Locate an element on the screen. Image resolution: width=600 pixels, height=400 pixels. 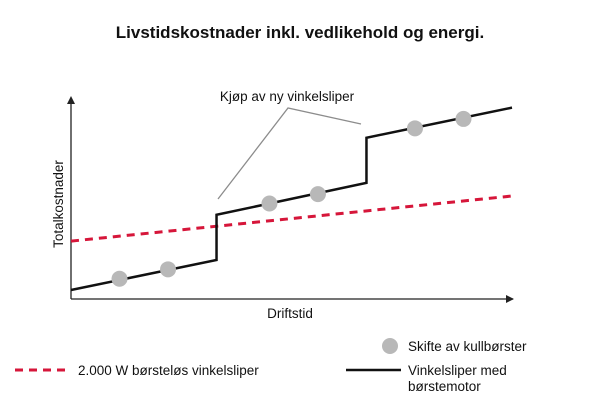
legend-label-markers: Skifte av kullbørster is located at coordinates (467, 346).